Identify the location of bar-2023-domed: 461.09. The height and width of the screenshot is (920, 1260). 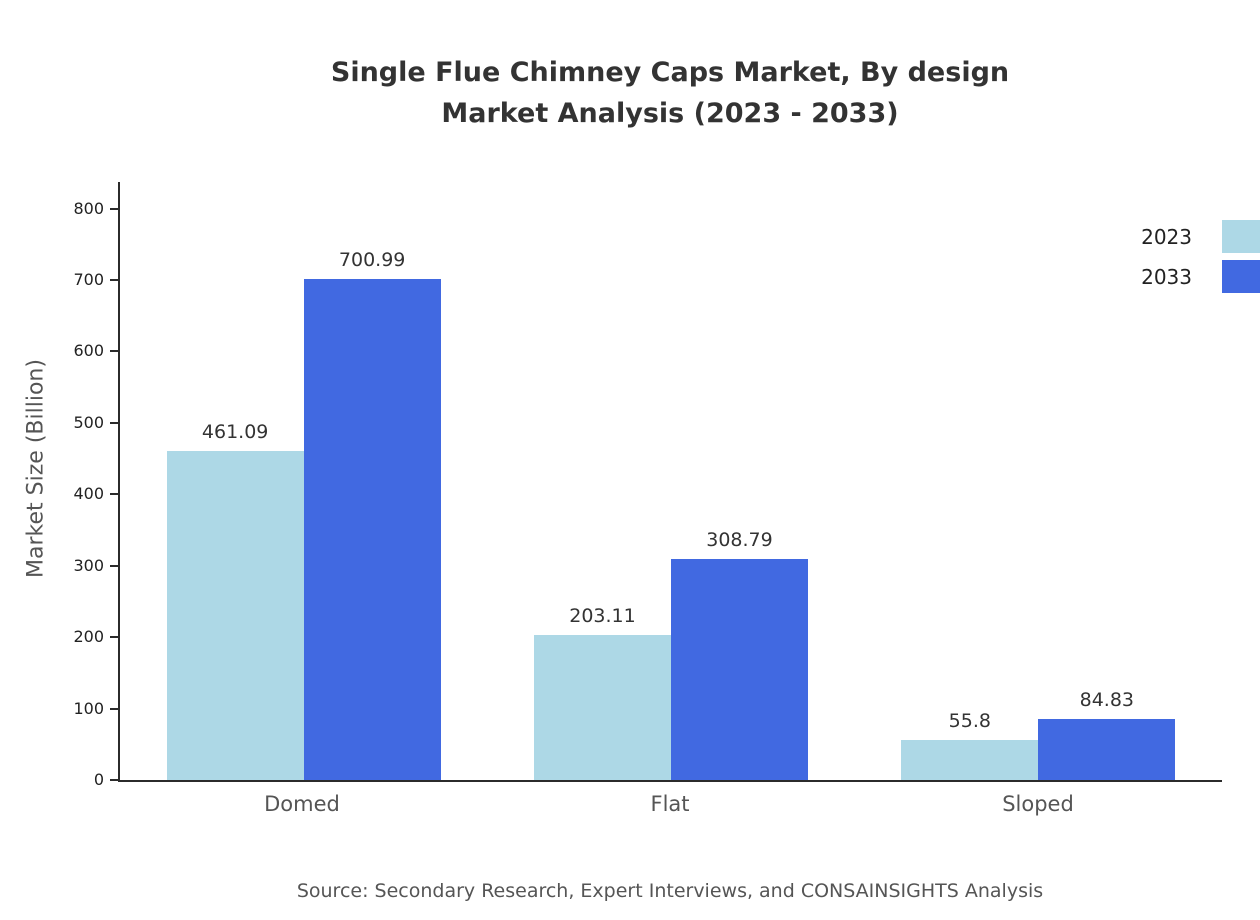
(235, 600).